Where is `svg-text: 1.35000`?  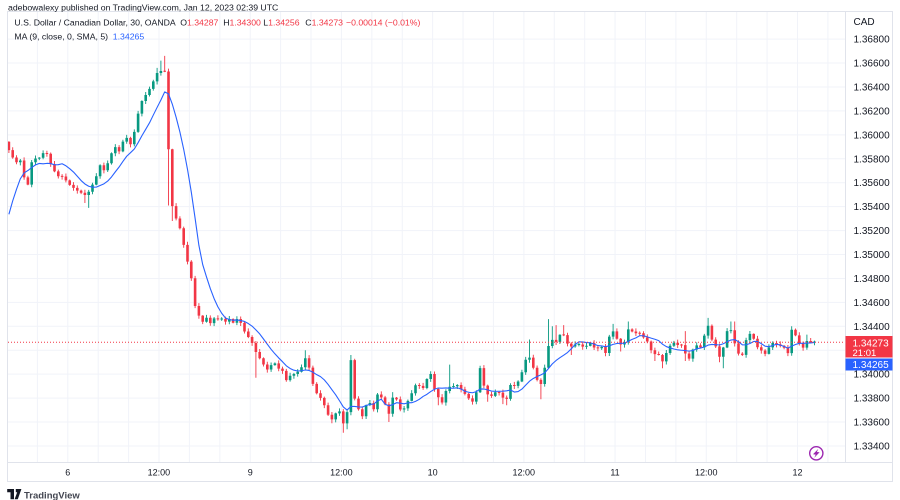 svg-text: 1.35000 is located at coordinates (872, 255).